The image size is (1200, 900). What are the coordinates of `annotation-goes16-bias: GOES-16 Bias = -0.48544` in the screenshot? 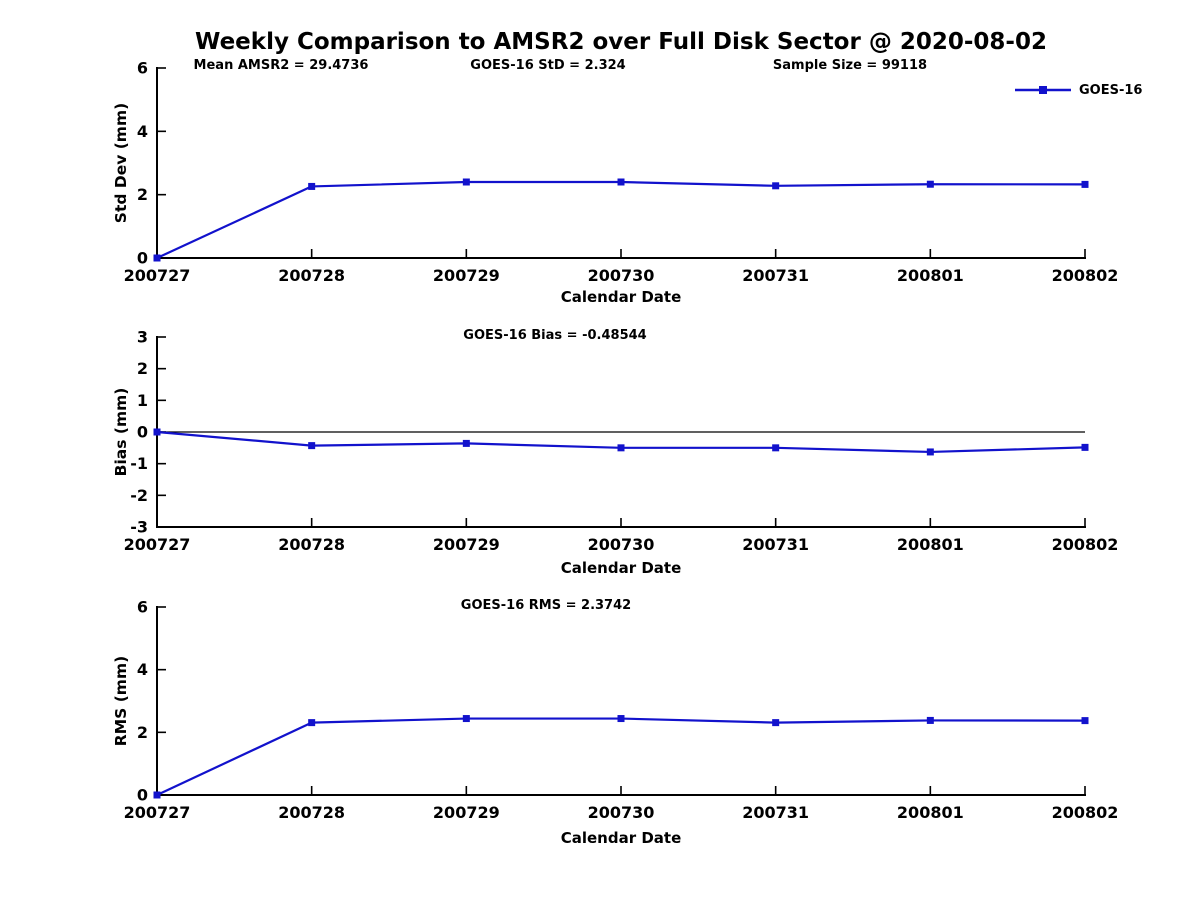 It's located at (555, 335).